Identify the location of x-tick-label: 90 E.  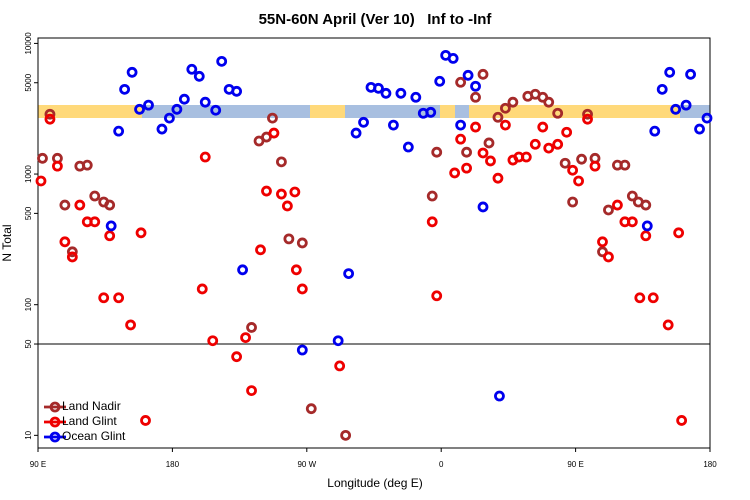
(575, 464).